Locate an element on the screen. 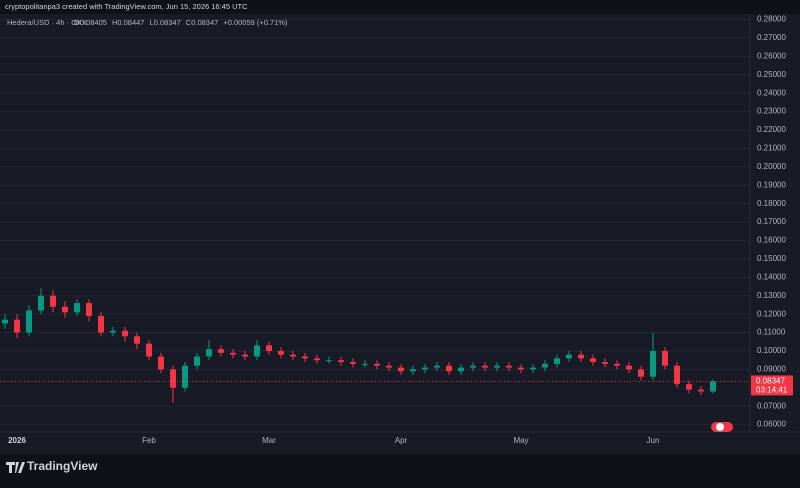  x-tick-label: Mar is located at coordinates (269, 440).